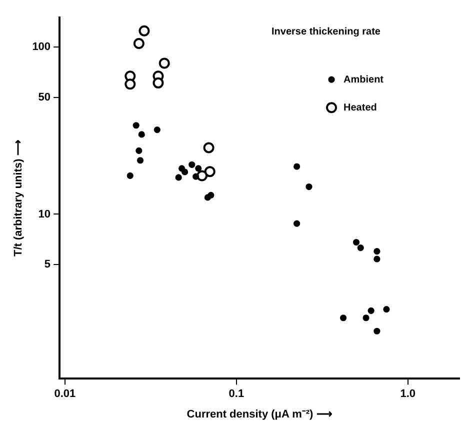 The width and height of the screenshot is (474, 433). Describe the element at coordinates (44, 97) in the screenshot. I see `y-tick-label: 50` at that location.